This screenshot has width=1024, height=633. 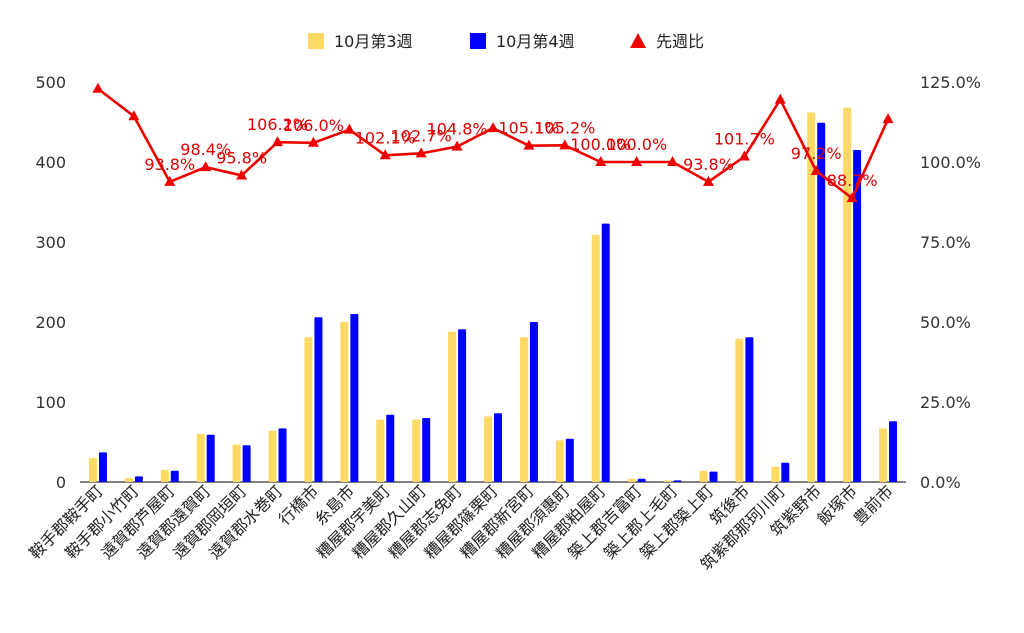 I want to click on ratio-data-label: 105.1%, so click(x=528, y=128).